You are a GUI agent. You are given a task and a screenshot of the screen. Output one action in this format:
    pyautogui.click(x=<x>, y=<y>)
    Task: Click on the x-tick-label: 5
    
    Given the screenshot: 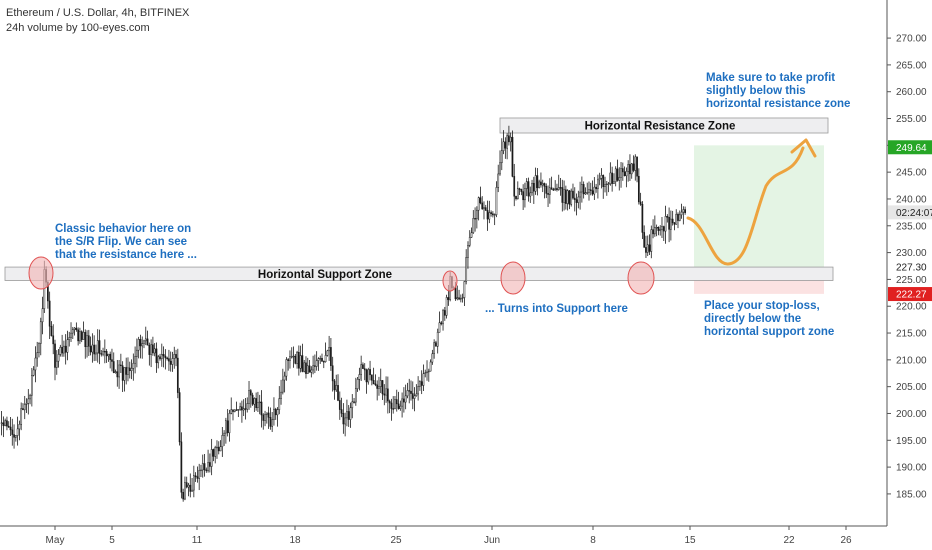 What is the action you would take?
    pyautogui.click(x=112, y=540)
    